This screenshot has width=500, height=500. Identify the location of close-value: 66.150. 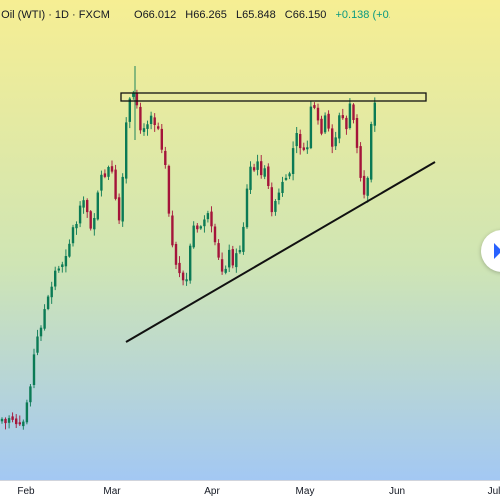
(309, 15).